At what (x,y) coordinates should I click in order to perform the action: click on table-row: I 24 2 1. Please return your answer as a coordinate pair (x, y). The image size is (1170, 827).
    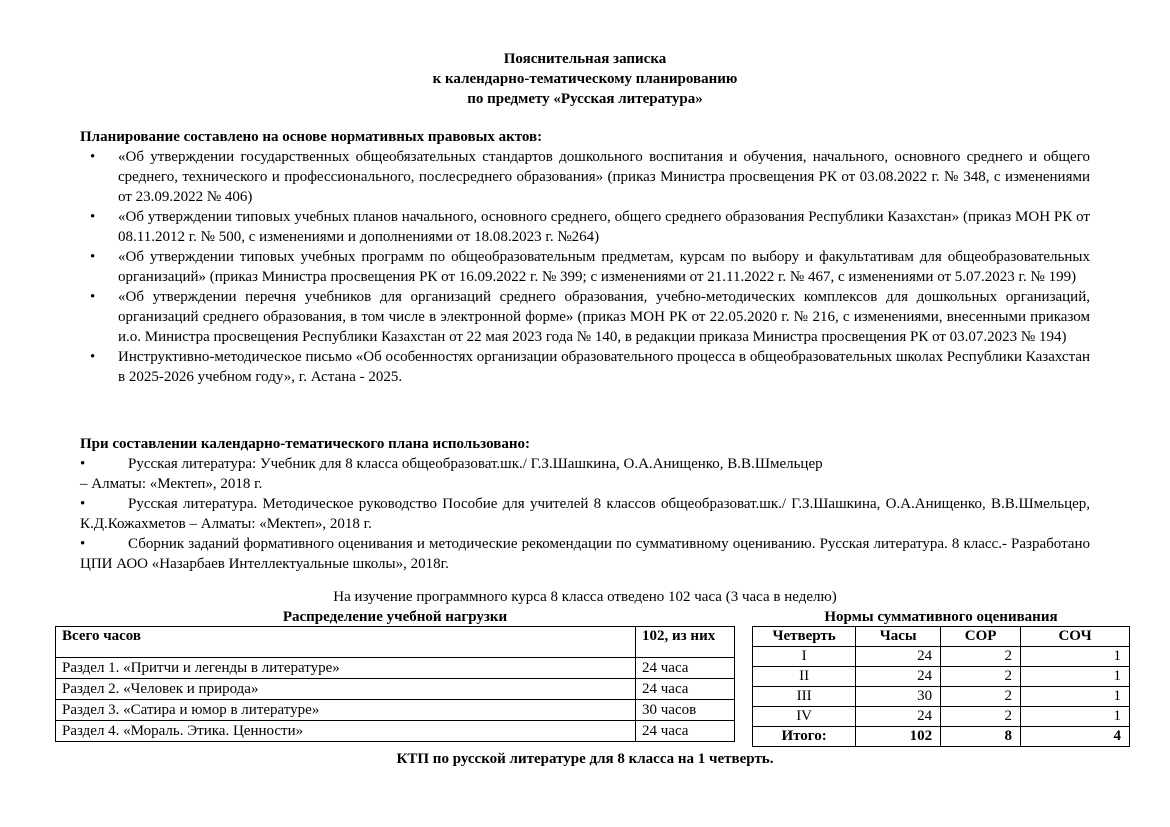
    Looking at the image, I should click on (940, 656).